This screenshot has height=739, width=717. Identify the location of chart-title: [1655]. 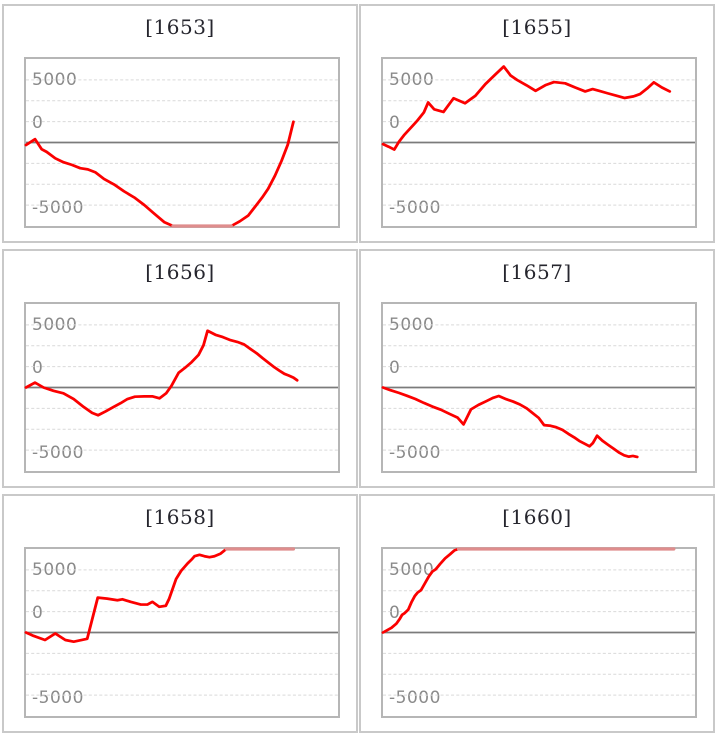
(537, 27).